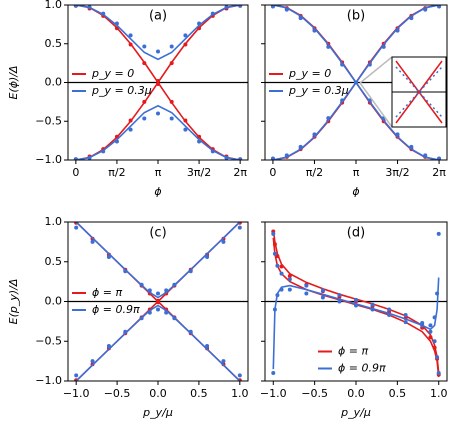  I want to click on legend-label: ϕ = 0.9π, so click(116, 309).